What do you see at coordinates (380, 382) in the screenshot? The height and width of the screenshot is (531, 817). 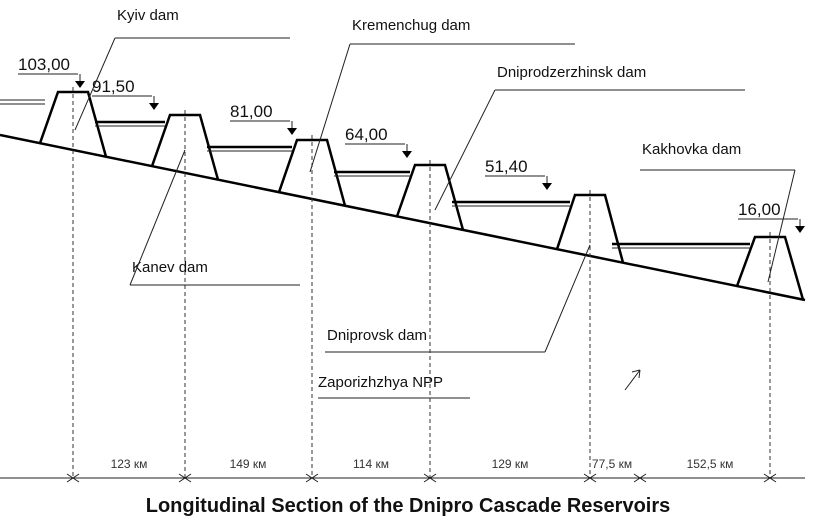 I see `annotation: Zaporizhzhya NPP` at bounding box center [380, 382].